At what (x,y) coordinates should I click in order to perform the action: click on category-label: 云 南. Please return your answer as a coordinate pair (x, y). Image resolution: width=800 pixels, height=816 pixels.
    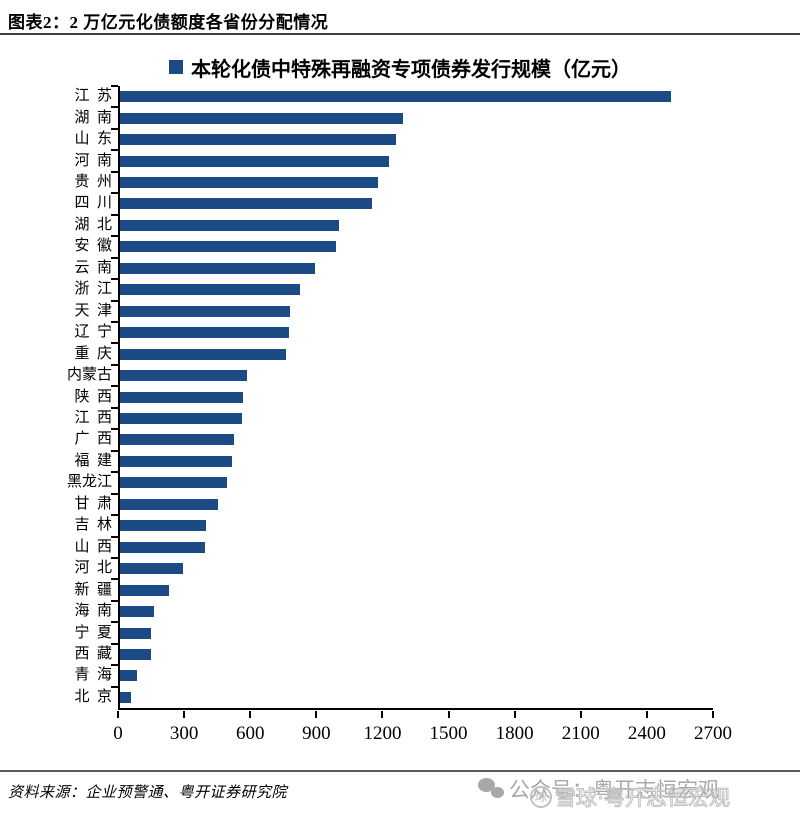
    Looking at the image, I should click on (93, 267).